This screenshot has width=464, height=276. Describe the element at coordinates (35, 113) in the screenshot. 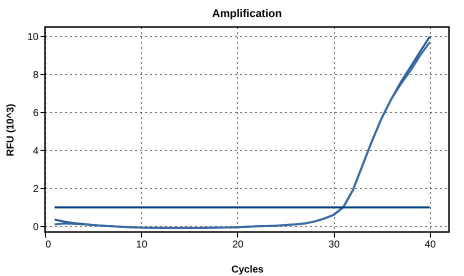

I see `y-tick-label: 6` at that location.